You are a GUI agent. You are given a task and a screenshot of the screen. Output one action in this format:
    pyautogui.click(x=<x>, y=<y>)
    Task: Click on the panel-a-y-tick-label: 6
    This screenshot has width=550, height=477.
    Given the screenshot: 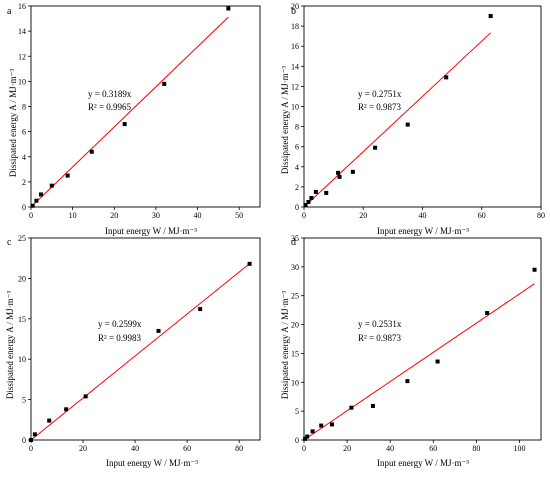 What is the action you would take?
    pyautogui.click(x=24, y=132)
    